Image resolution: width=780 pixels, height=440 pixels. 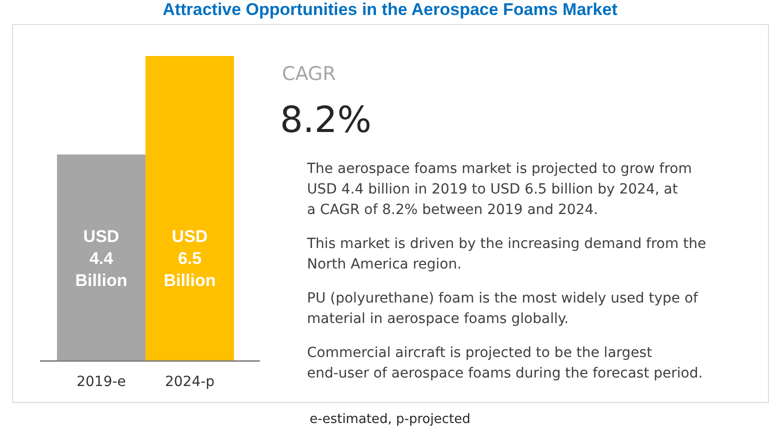 I want to click on text: PU (polyurethane) foam is the most widely used type of material in aerospace foams globally., so click(x=503, y=308).